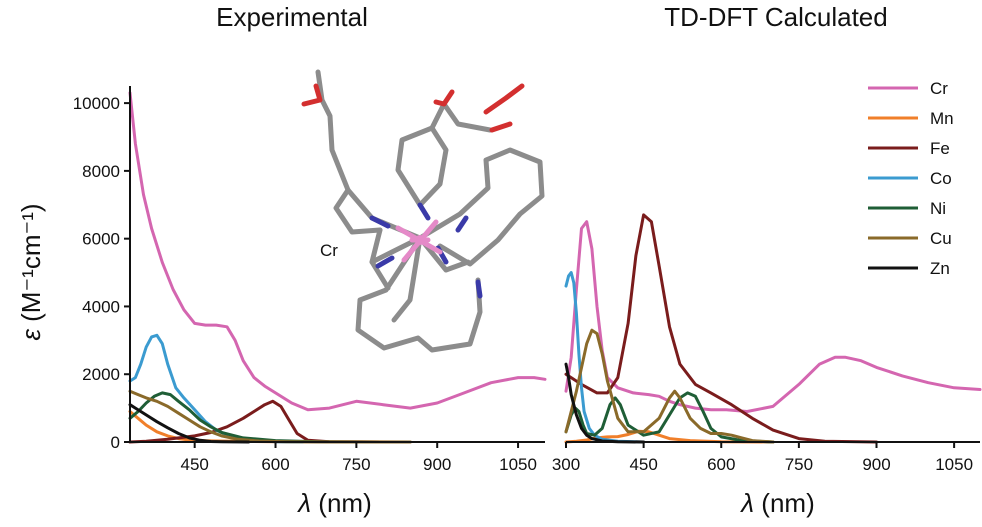 The image size is (982, 527). Describe the element at coordinates (216, 388) in the screenshot. I see `series-line-co-experimental` at that location.